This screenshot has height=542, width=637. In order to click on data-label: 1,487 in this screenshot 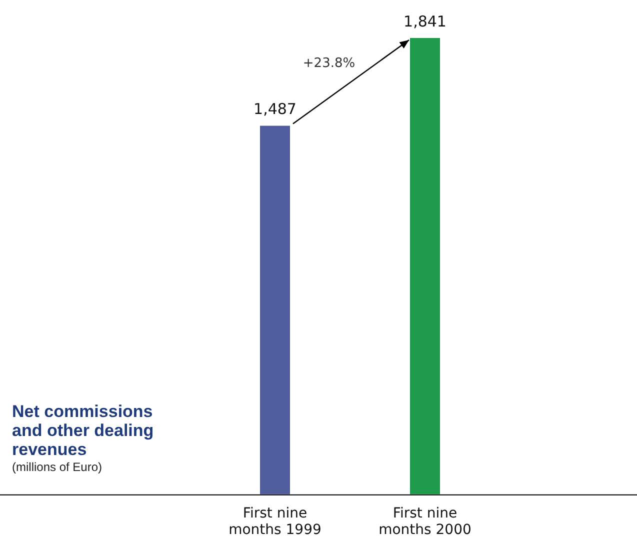, I will do `click(275, 109)`.